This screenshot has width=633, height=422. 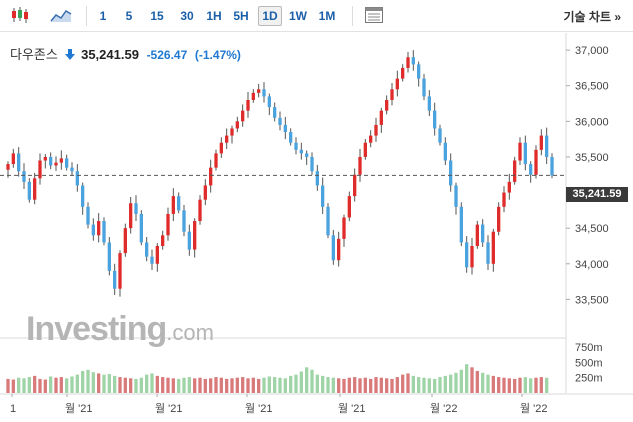 I want to click on logo-wordmark: Investing, so click(x=96, y=329).